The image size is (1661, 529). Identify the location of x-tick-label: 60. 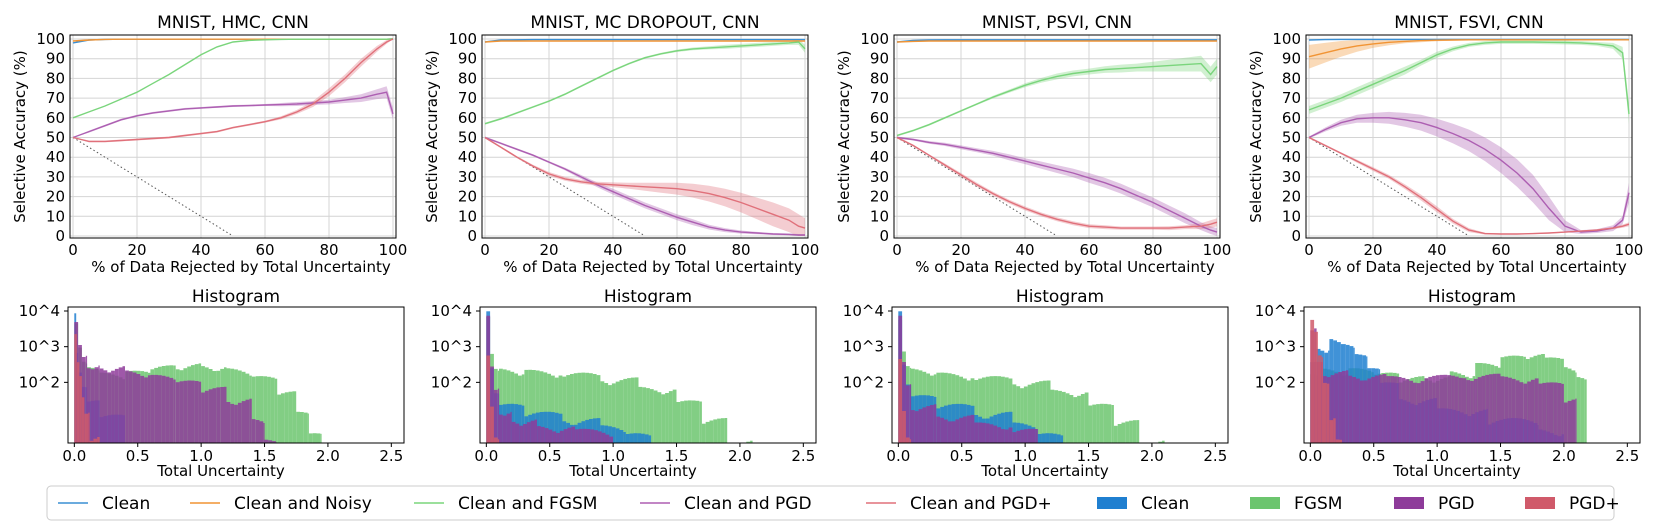
(264, 250).